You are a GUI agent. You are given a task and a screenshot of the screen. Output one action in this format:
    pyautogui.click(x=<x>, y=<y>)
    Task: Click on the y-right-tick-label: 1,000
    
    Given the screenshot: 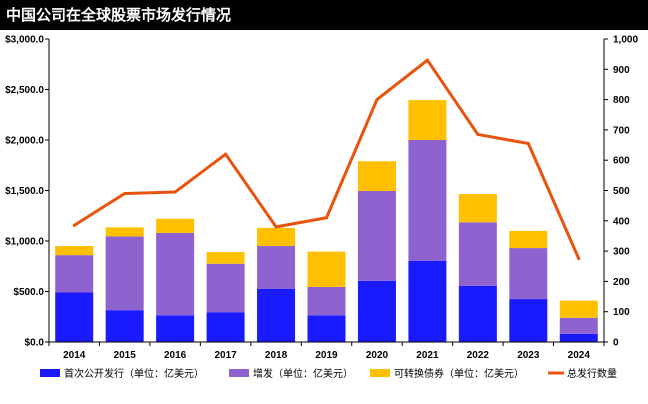 What is the action you would take?
    pyautogui.click(x=625, y=40)
    